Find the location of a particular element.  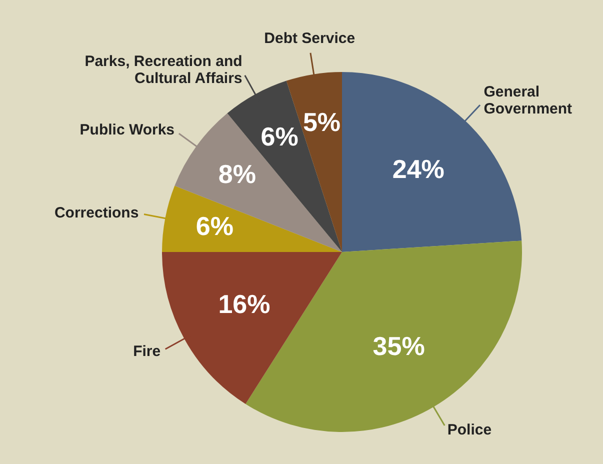

data-label: 24% is located at coordinates (418, 169).